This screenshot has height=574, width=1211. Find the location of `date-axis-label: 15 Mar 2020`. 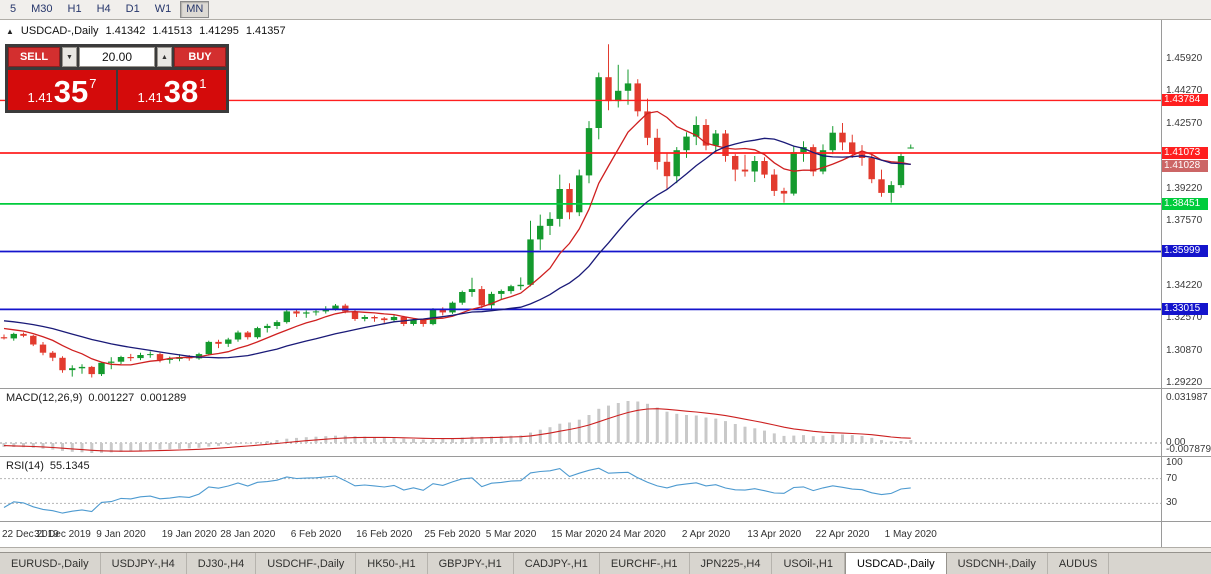

date-axis-label: 15 Mar 2020 is located at coordinates (579, 534).